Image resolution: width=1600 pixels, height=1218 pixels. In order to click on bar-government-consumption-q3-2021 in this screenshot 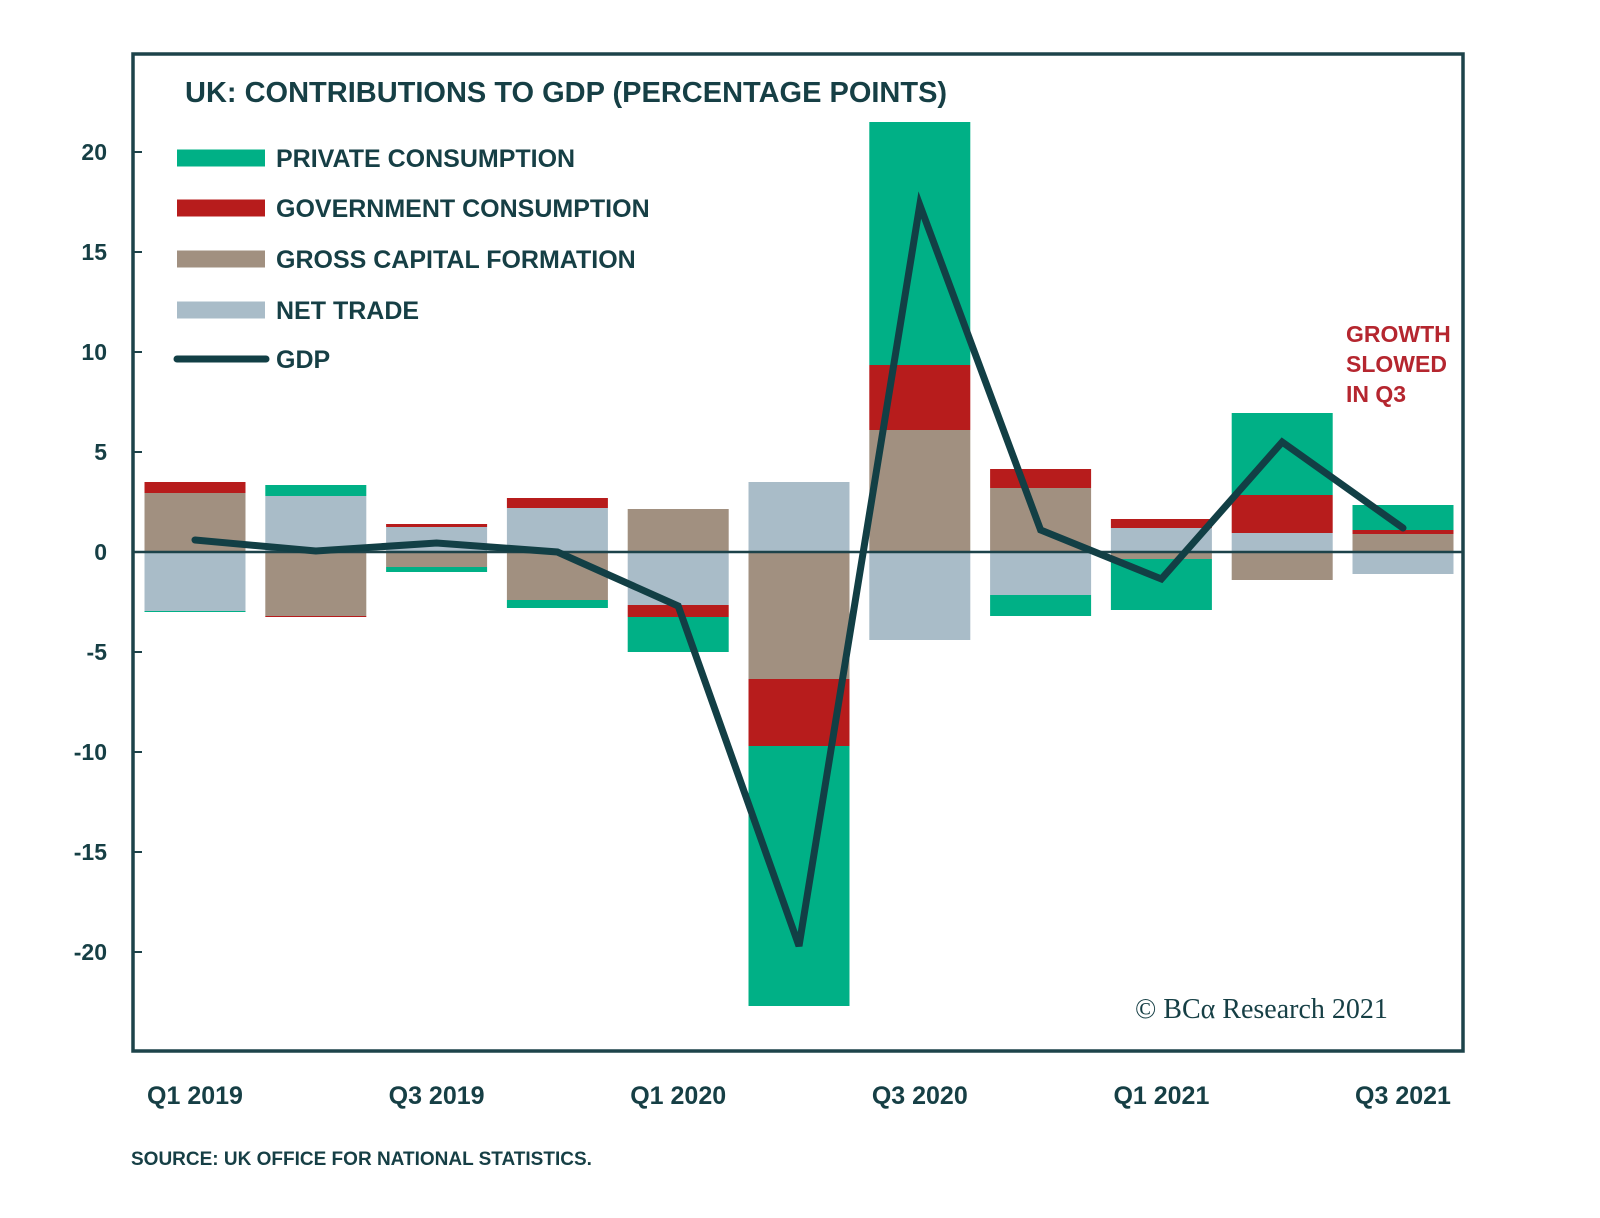, I will do `click(1403, 532)`.